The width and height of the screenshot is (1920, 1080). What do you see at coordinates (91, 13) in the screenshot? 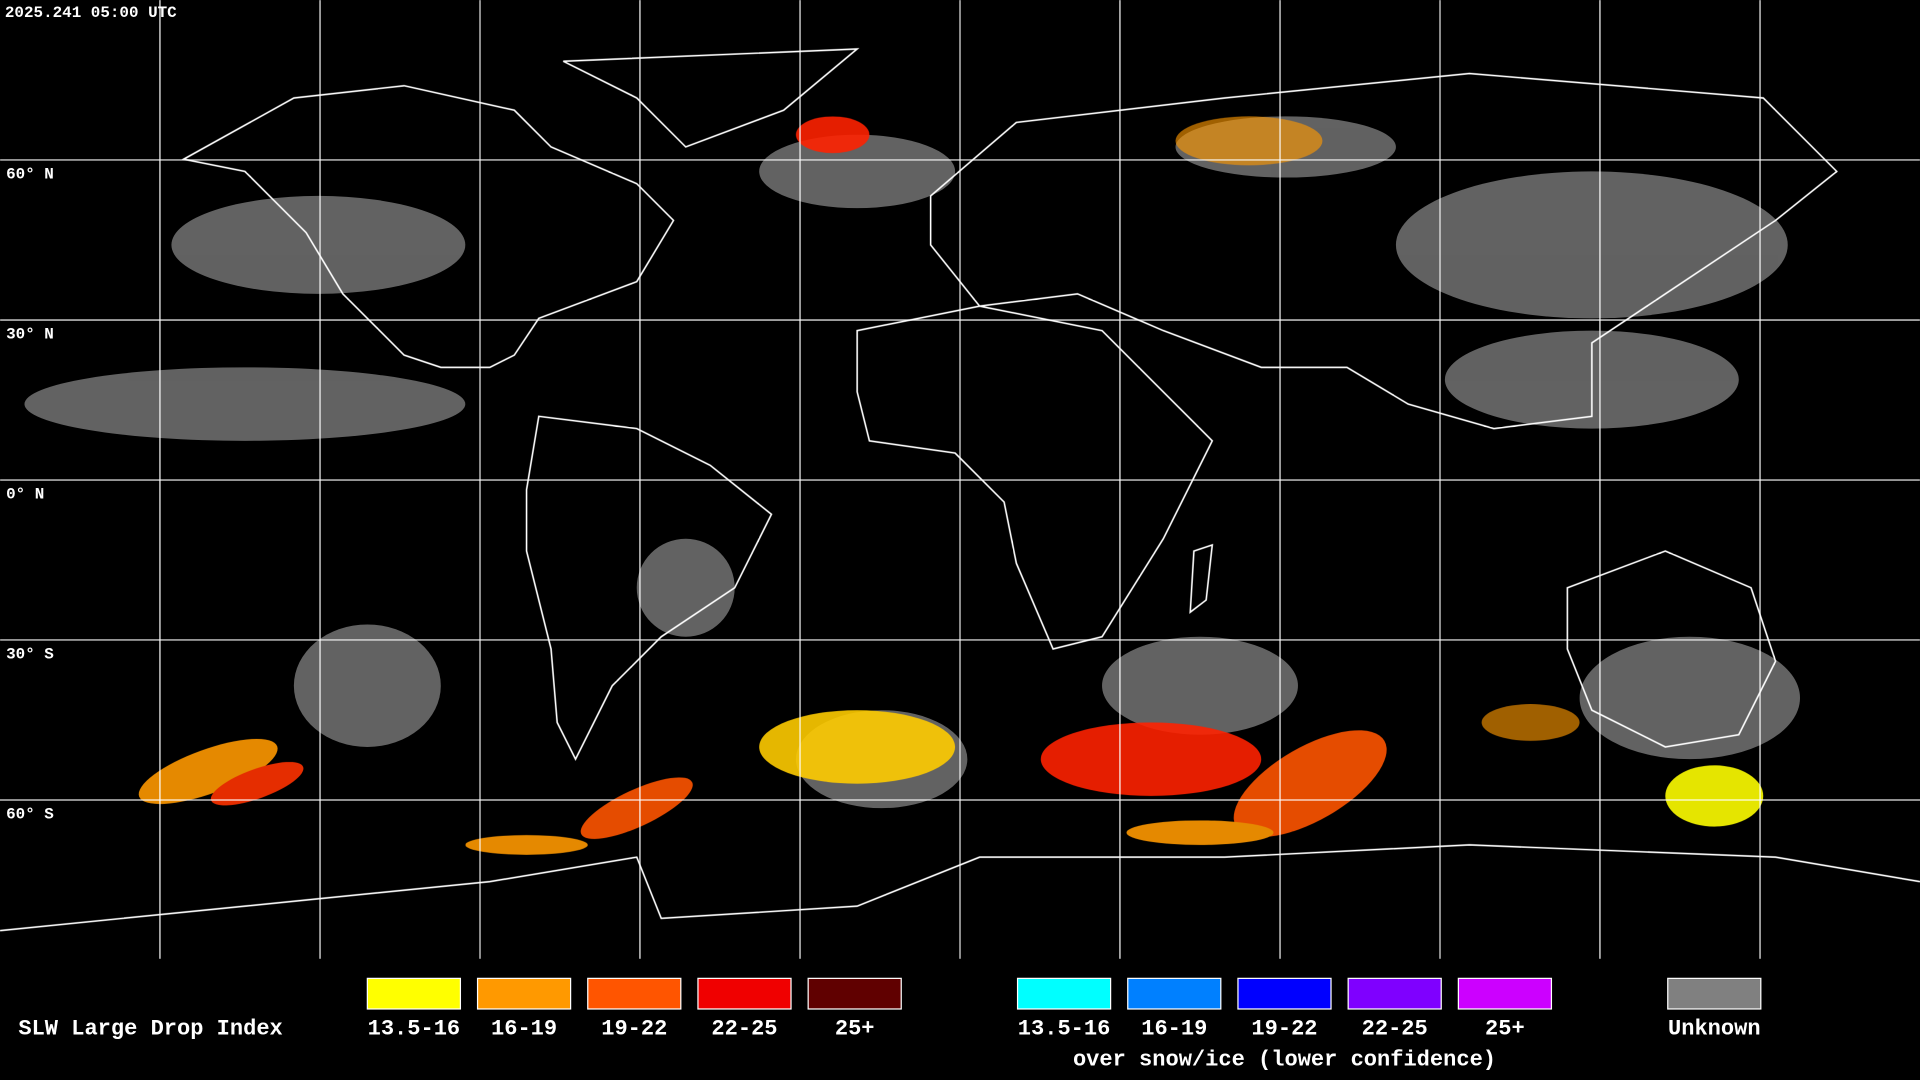
I see `timestamp: 2025.241 05:00 UTC` at bounding box center [91, 13].